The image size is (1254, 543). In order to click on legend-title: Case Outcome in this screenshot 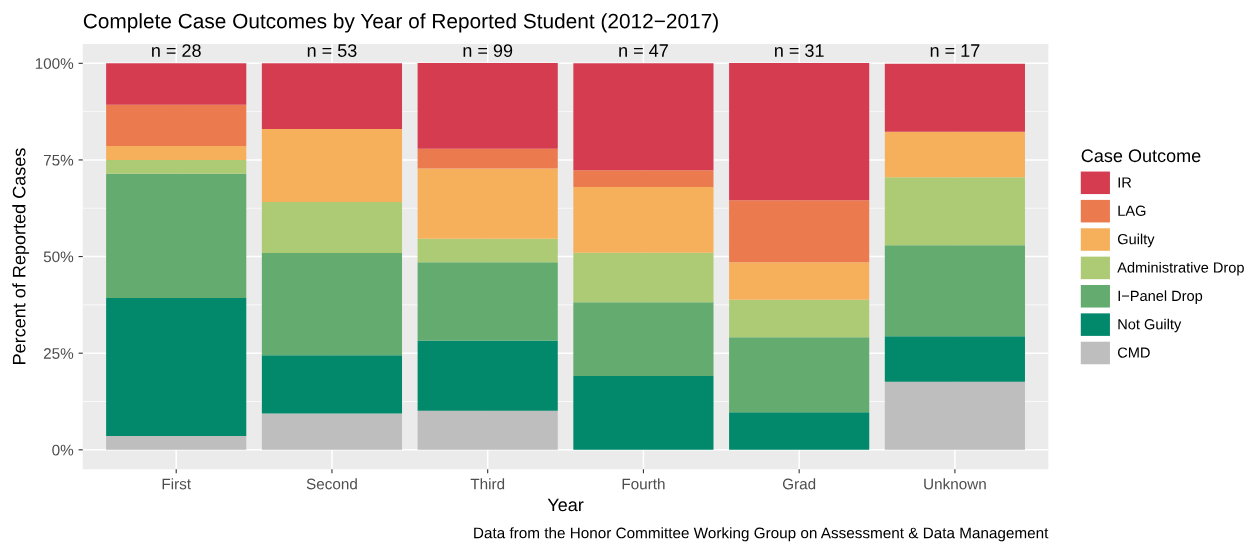, I will do `click(1141, 156)`.